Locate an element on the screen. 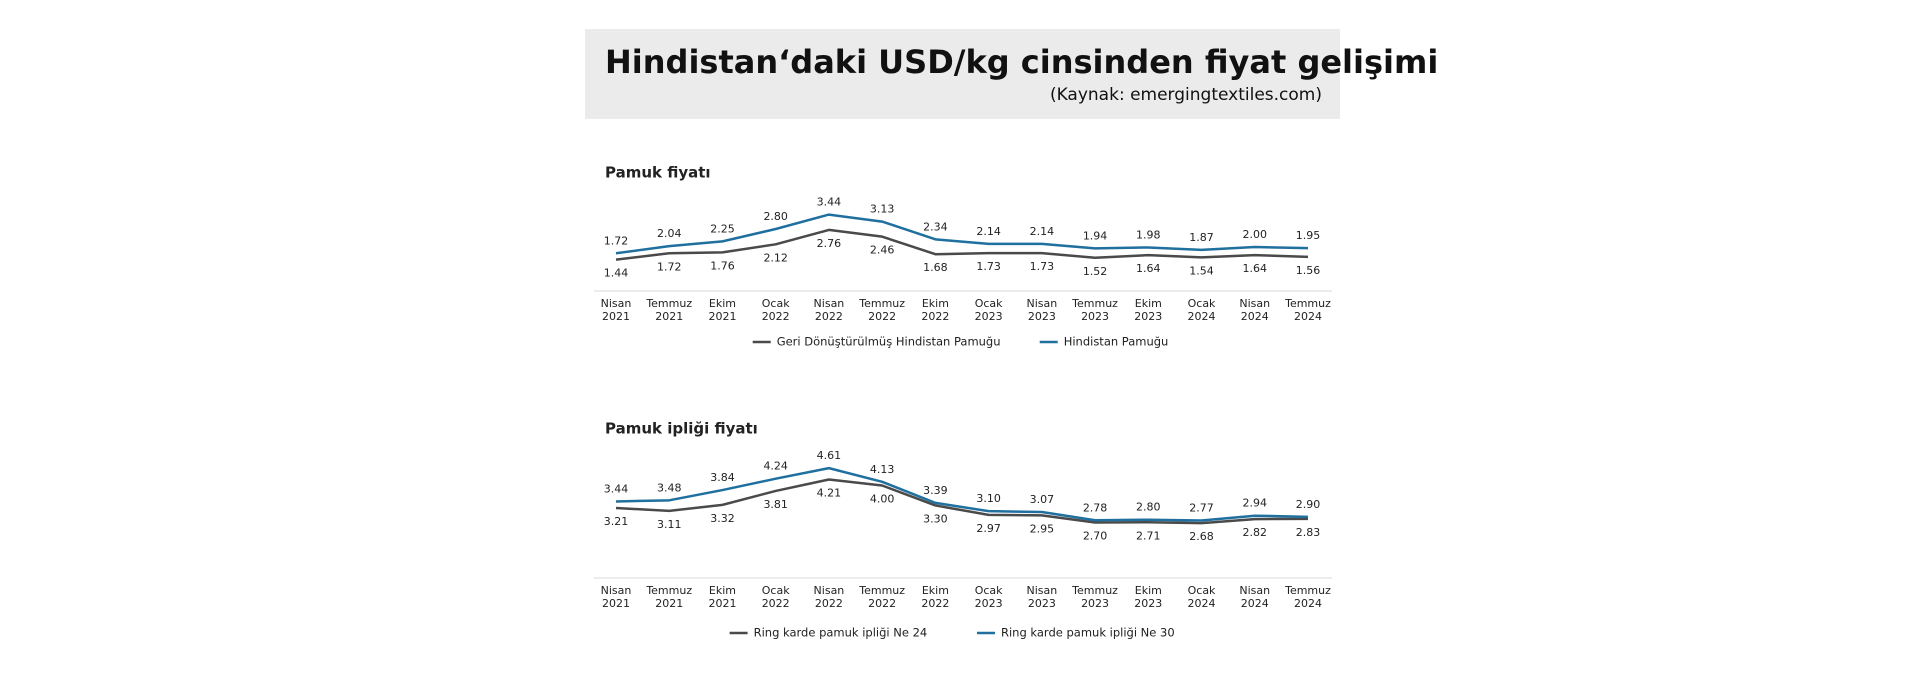 The height and width of the screenshot is (700, 1920). data-label: 2.70 is located at coordinates (1095, 536).